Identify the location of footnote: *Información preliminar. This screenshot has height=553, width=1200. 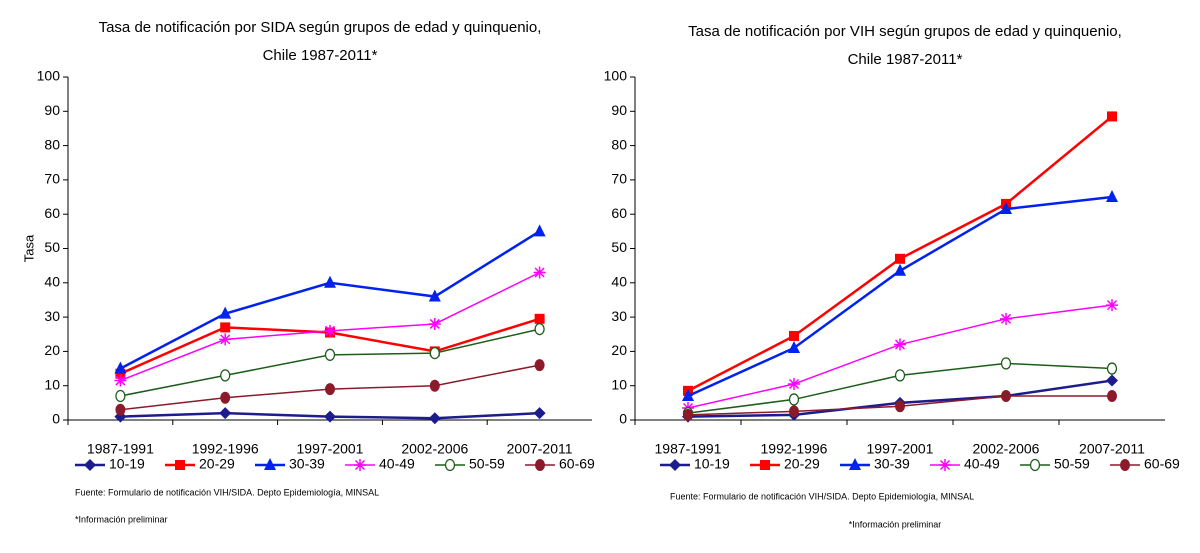
(895, 524).